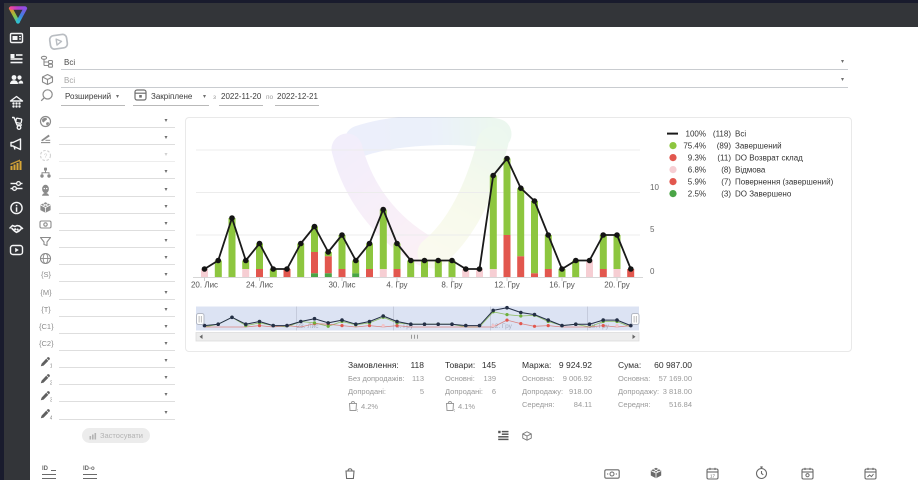  What do you see at coordinates (726, 169) in the screenshot?
I see `svg-text: (8)` at bounding box center [726, 169].